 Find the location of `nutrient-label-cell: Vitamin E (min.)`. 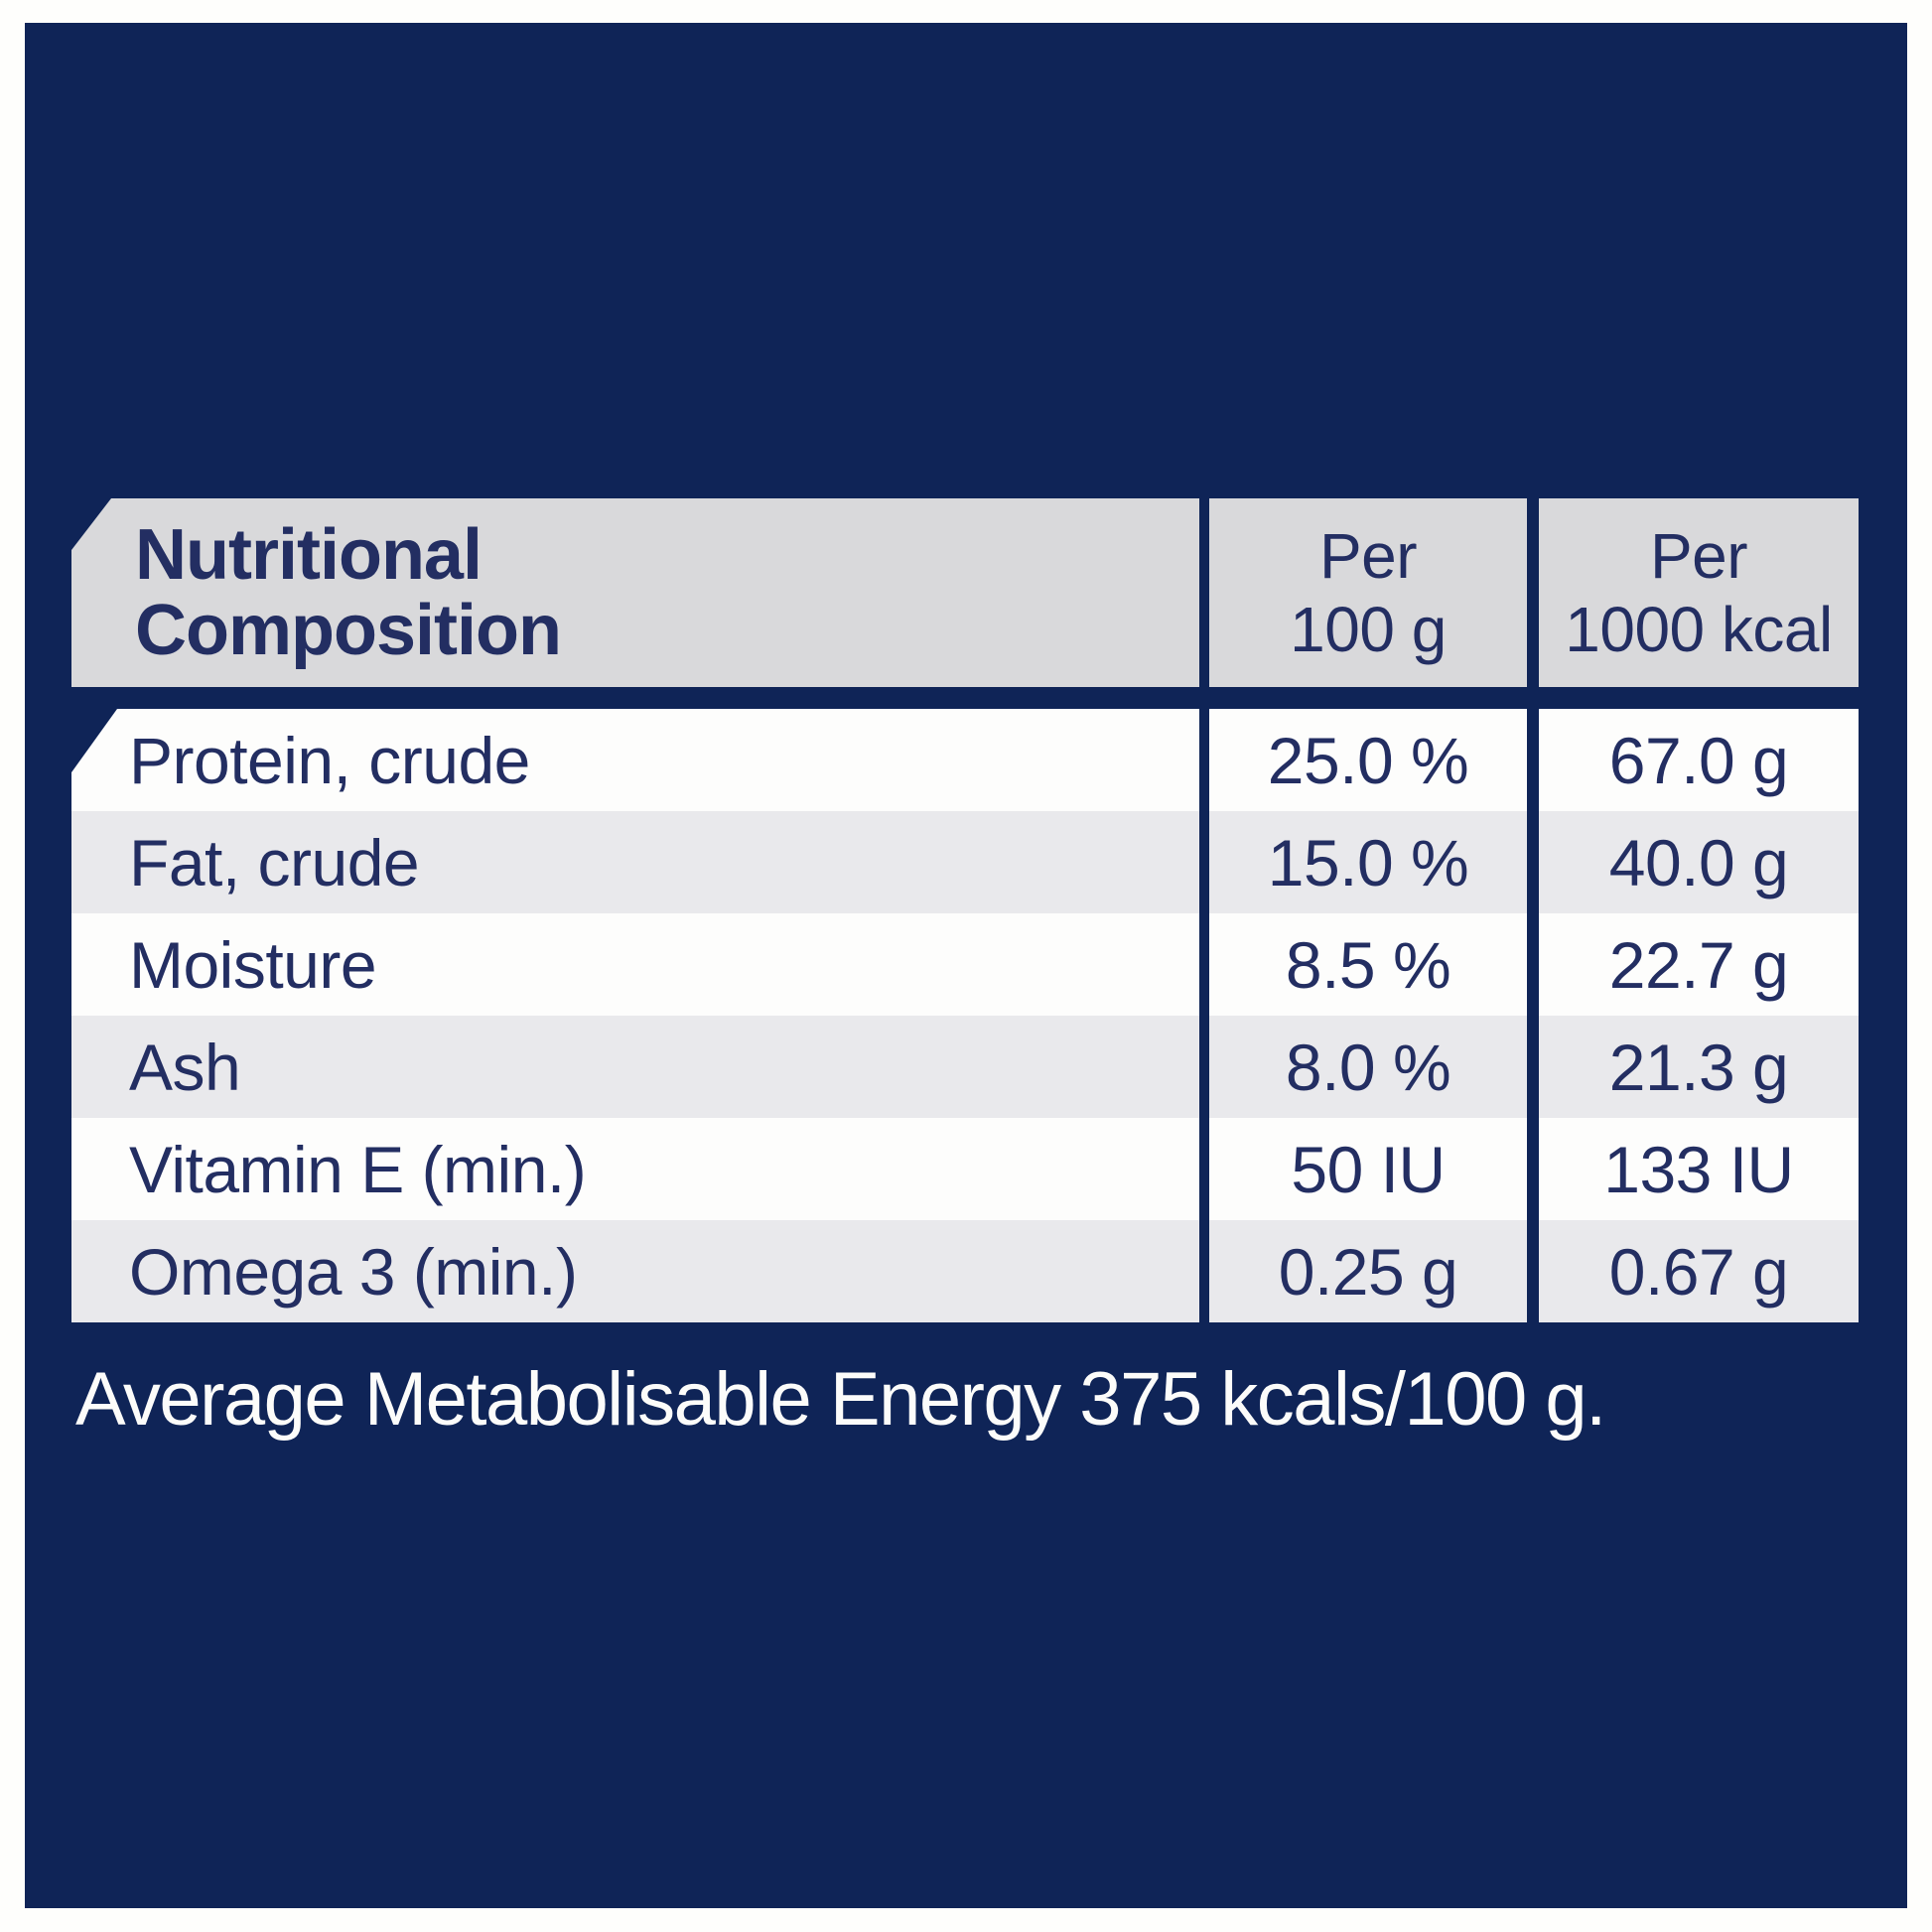

nutrient-label-cell: Vitamin E (min.) is located at coordinates (635, 1169).